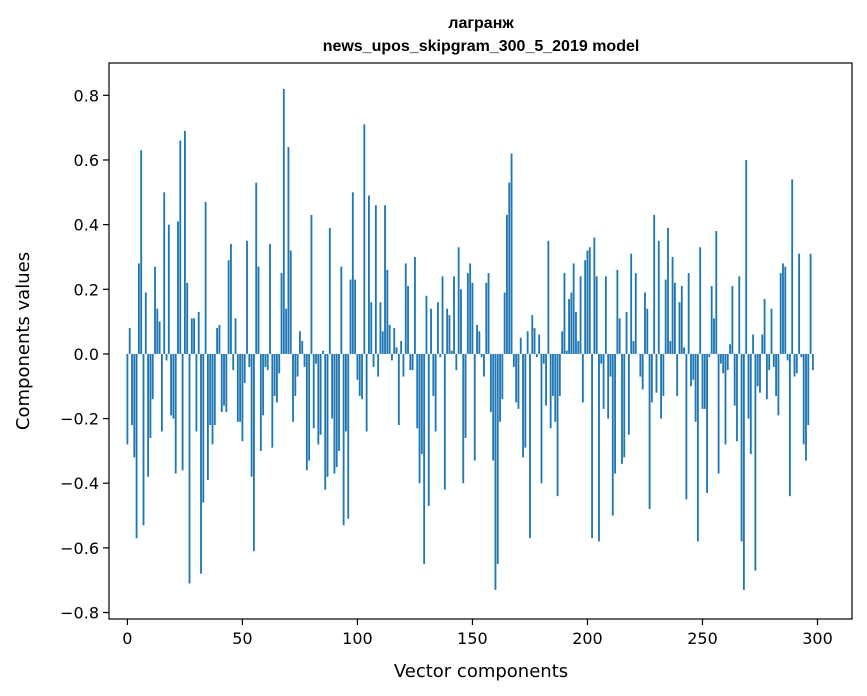  Describe the element at coordinates (481, 46) in the screenshot. I see `chart-title-line2: news_upos_skipgram_300_5_2019 model` at that location.